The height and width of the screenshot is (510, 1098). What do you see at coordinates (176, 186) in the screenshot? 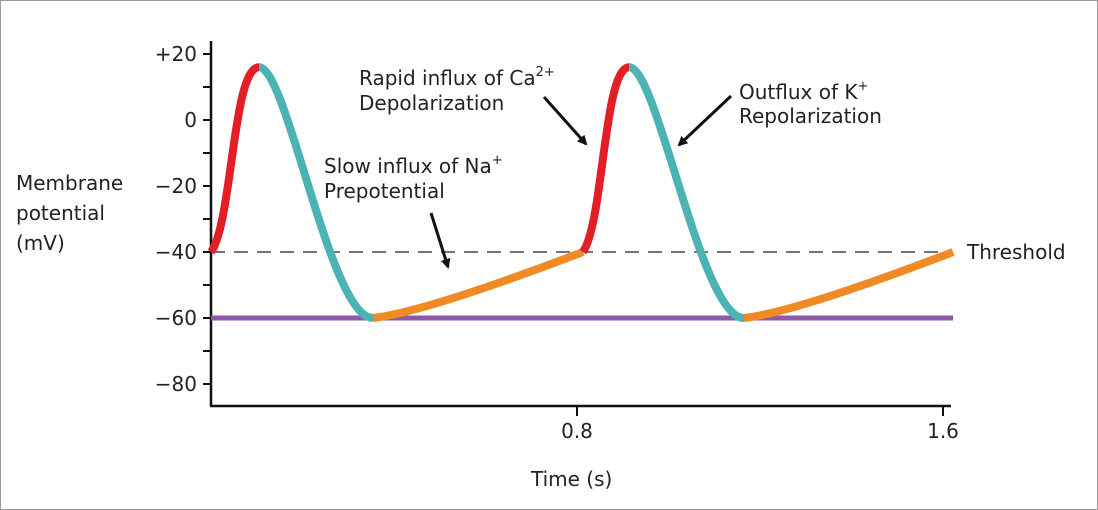
I see `y-tick-label: −20` at bounding box center [176, 186].